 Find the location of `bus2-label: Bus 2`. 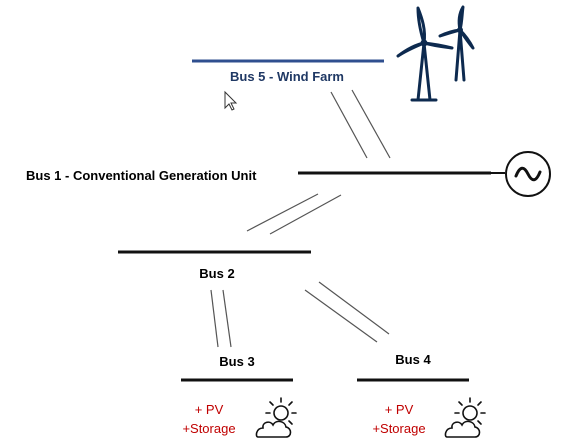

bus2-label: Bus 2 is located at coordinates (216, 273).